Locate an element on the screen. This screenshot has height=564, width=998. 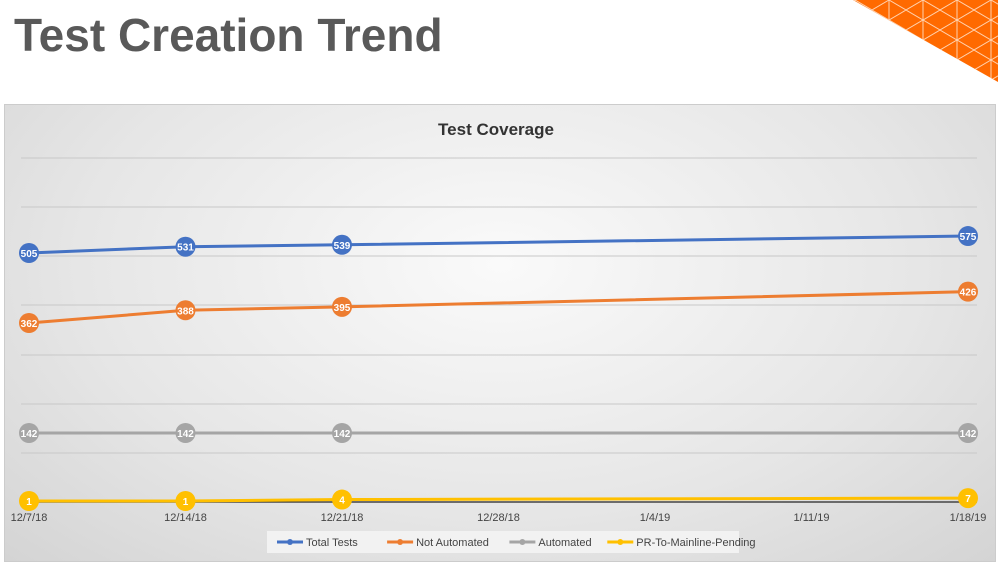
x-tick-label: 1/11/19 is located at coordinates (812, 518).